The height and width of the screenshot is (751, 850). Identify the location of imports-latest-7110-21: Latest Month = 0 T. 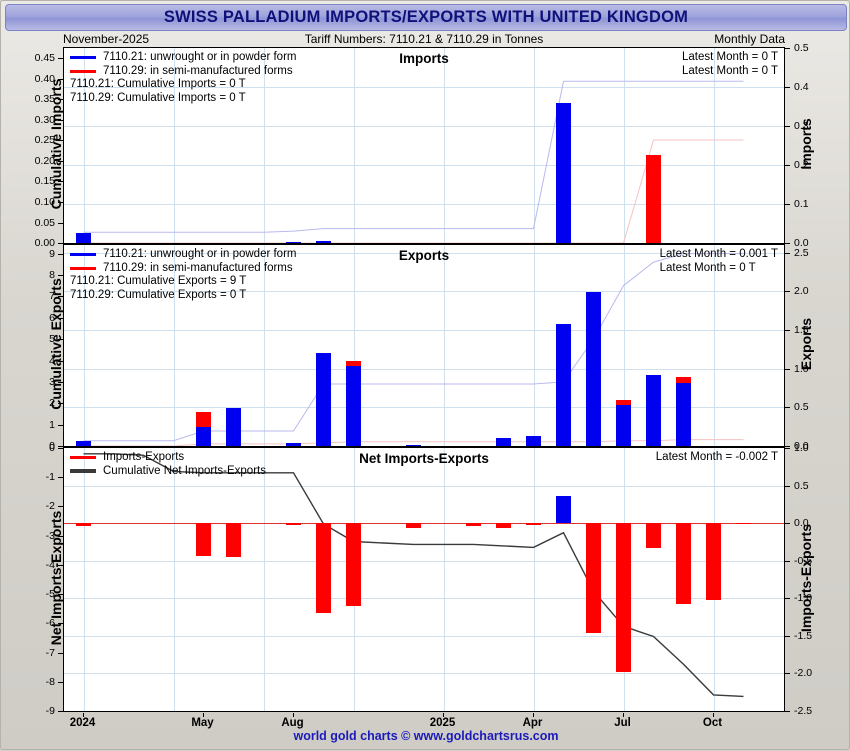
(730, 57).